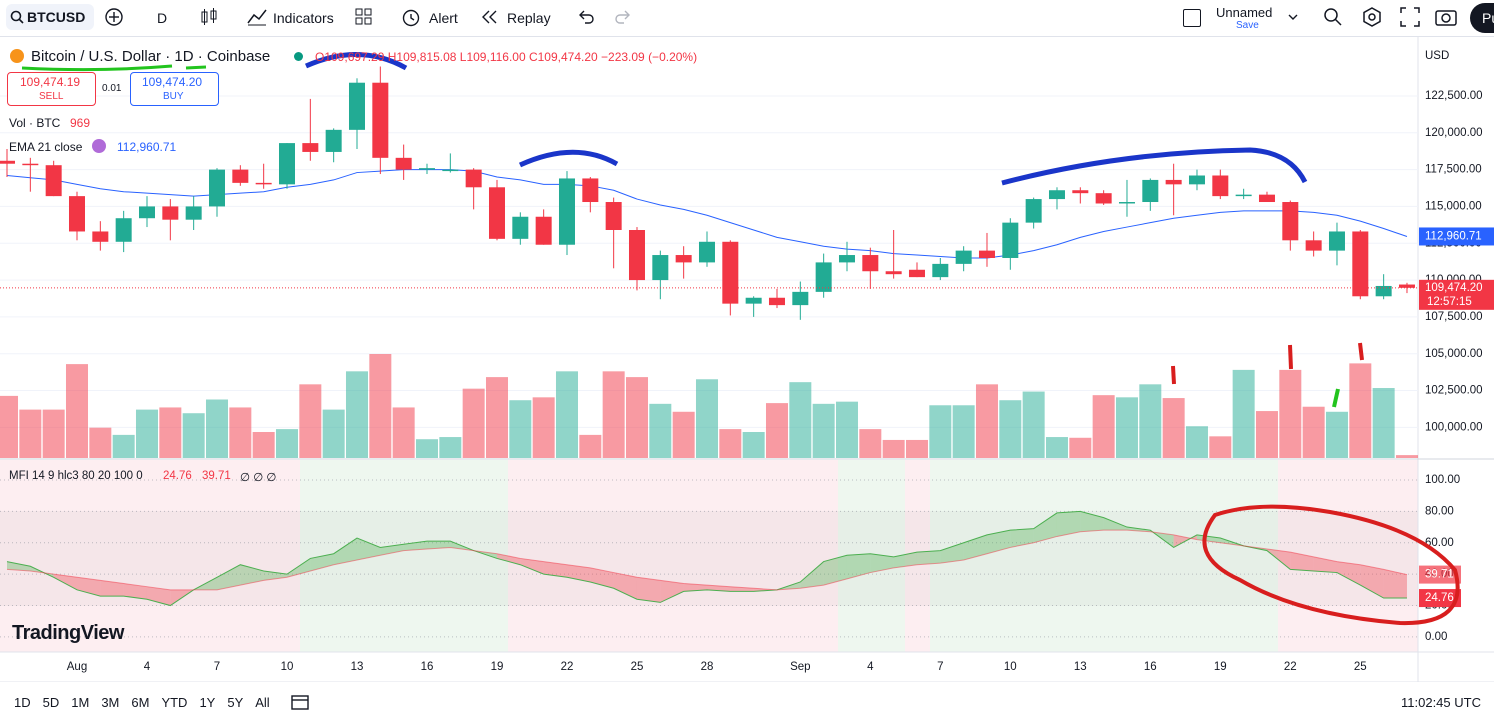 The image size is (1494, 722). Describe the element at coordinates (1439, 575) in the screenshot. I see `mfi-axis-label: 39.71` at that location.